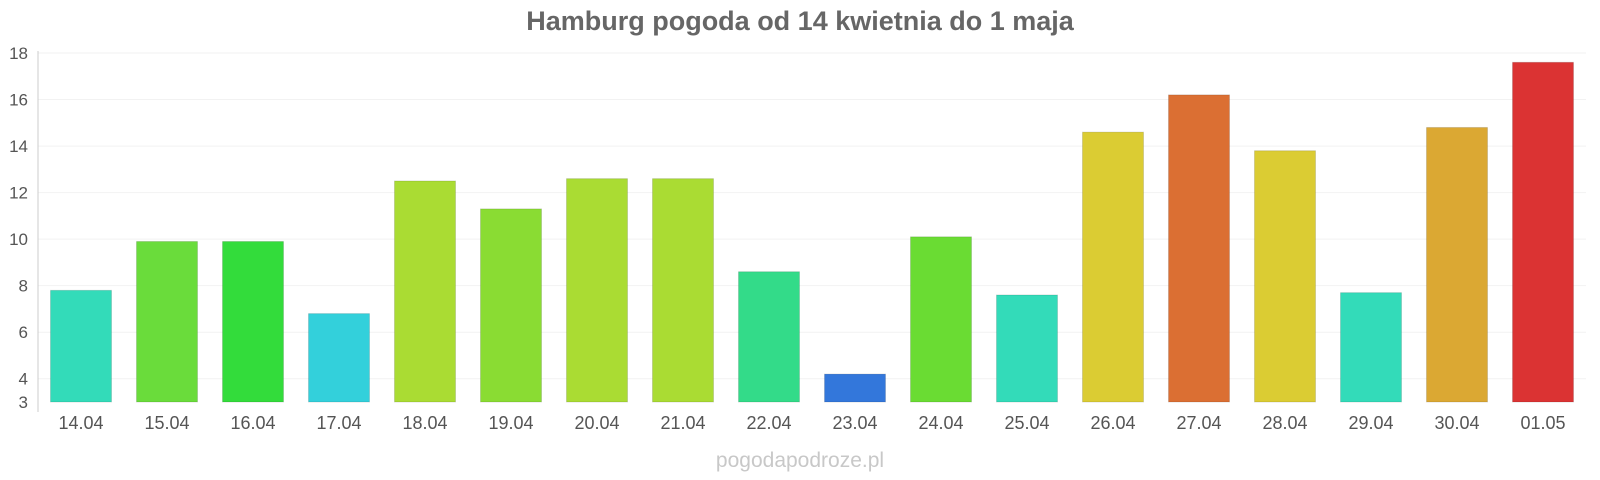  What do you see at coordinates (18, 228) in the screenshot?
I see `y-axis-ticks: 3 4 6 8 10 12 14 16 18` at bounding box center [18, 228].